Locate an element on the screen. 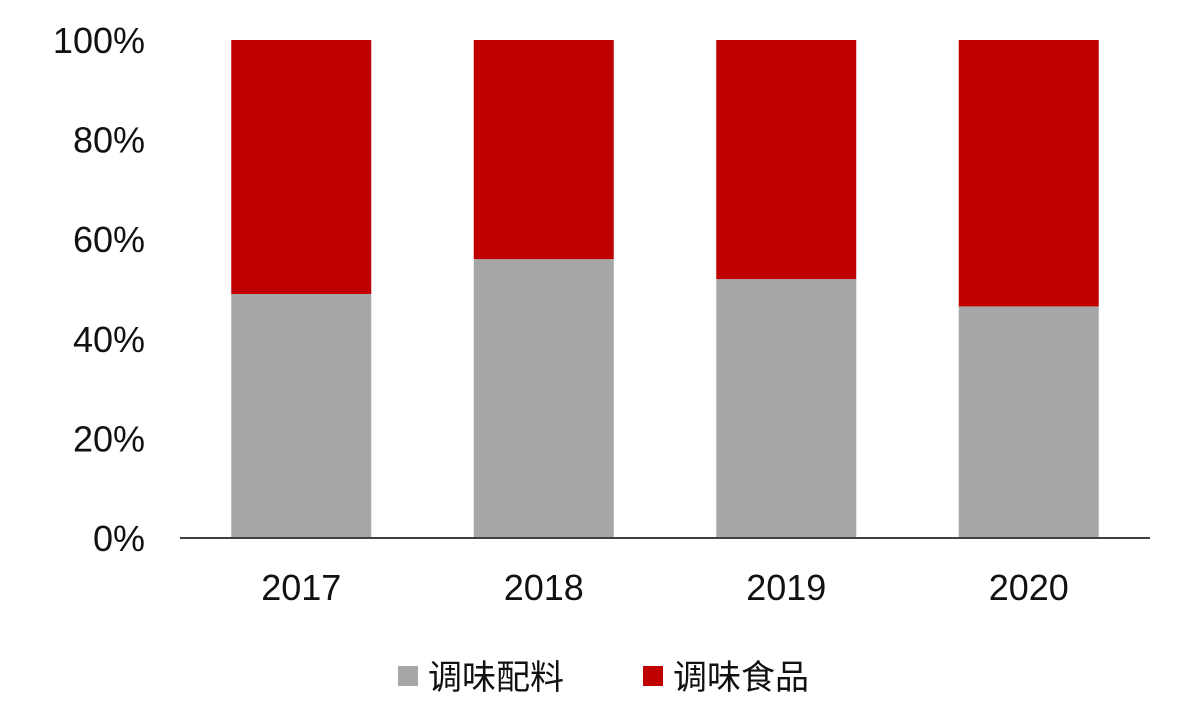 The image size is (1204, 726). x-tick-label: 2017 is located at coordinates (301, 587).